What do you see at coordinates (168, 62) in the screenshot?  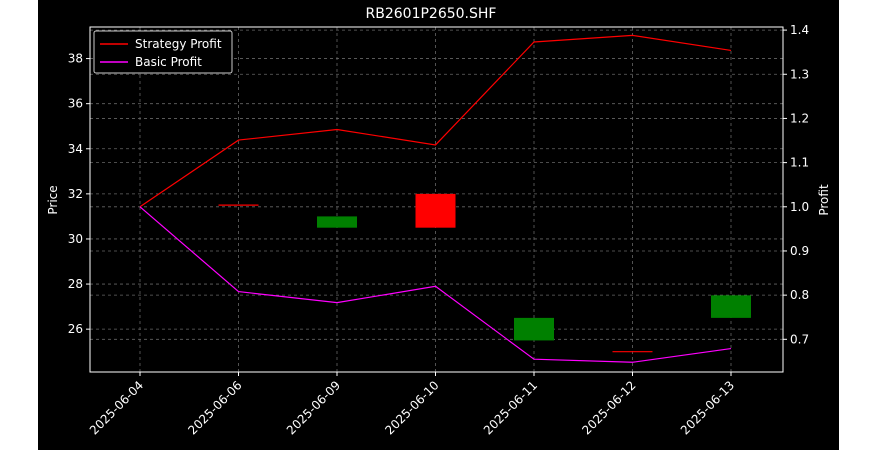 I see `legend-basic-label: Basic Profit` at bounding box center [168, 62].